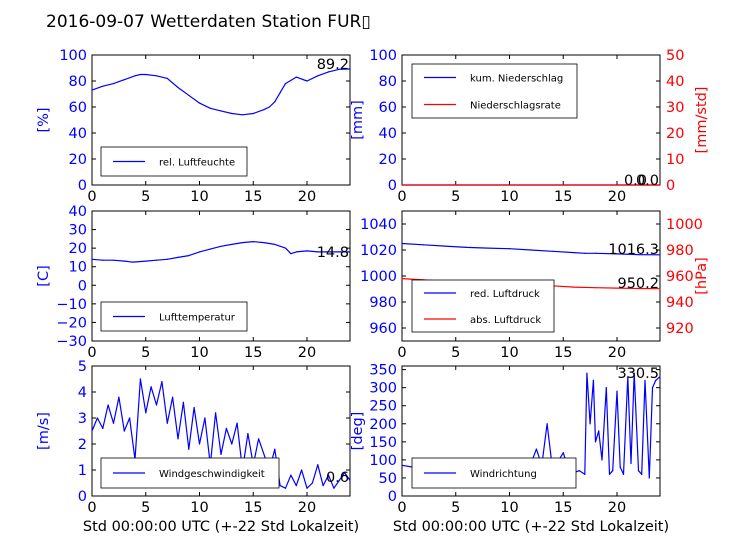 This screenshot has width=736, height=552. What do you see at coordinates (44, 431) in the screenshot?
I see `y-axis-label: [m/s]` at bounding box center [44, 431].